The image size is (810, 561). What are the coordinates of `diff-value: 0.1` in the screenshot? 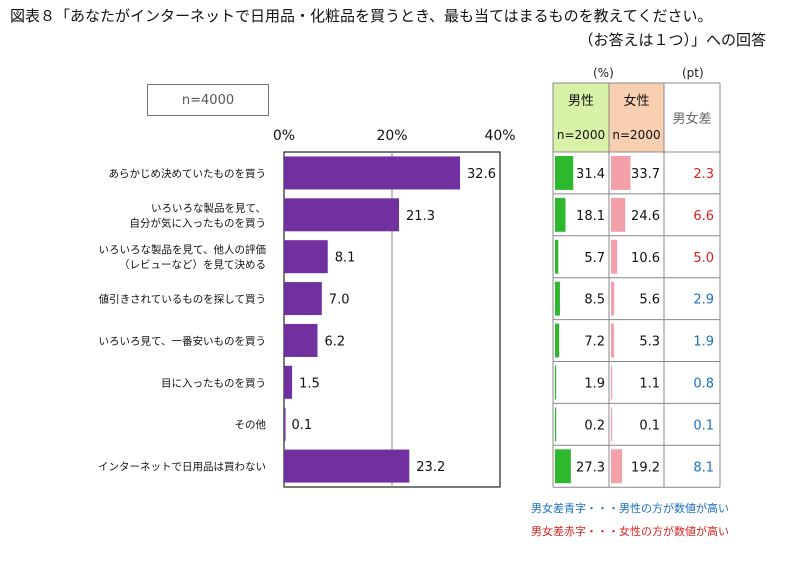 It's located at (703, 425).